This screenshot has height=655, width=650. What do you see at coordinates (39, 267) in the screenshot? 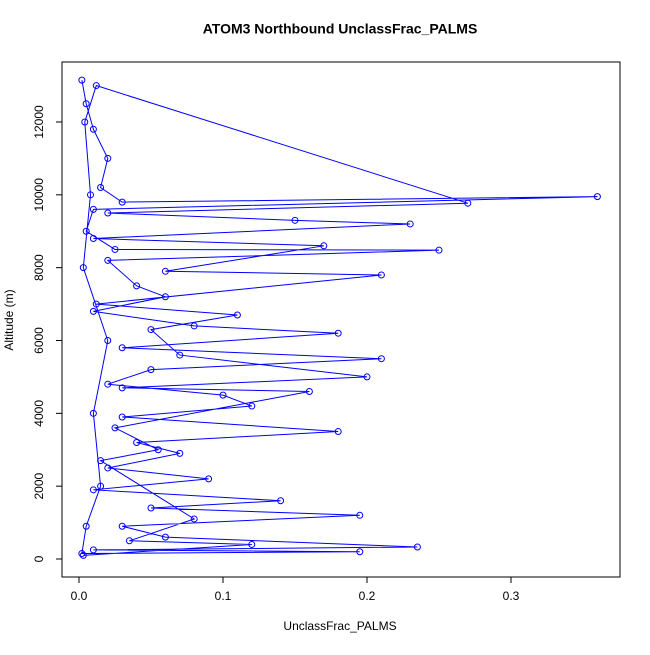
I see `y-tick-label: 8000` at bounding box center [39, 267].